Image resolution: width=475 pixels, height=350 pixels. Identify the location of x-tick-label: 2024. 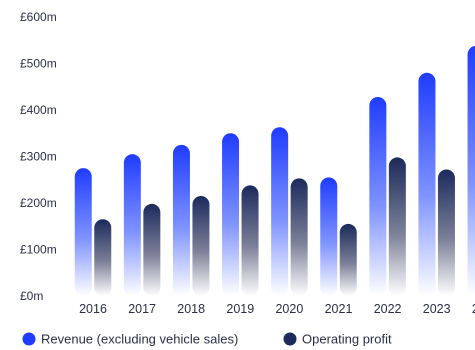
(473, 309).